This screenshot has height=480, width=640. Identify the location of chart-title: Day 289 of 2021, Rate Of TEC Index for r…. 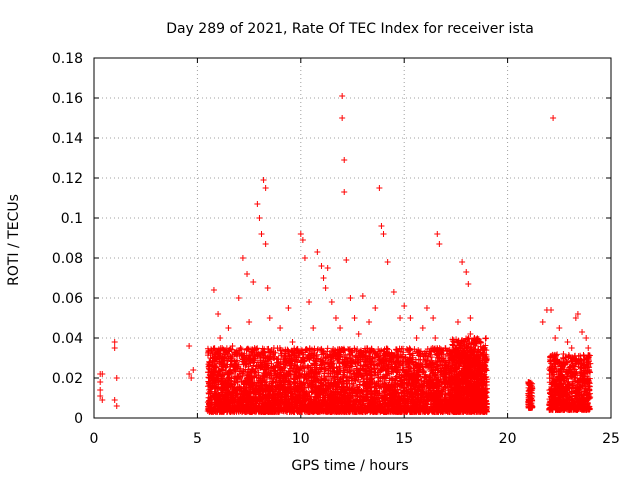
(350, 29).